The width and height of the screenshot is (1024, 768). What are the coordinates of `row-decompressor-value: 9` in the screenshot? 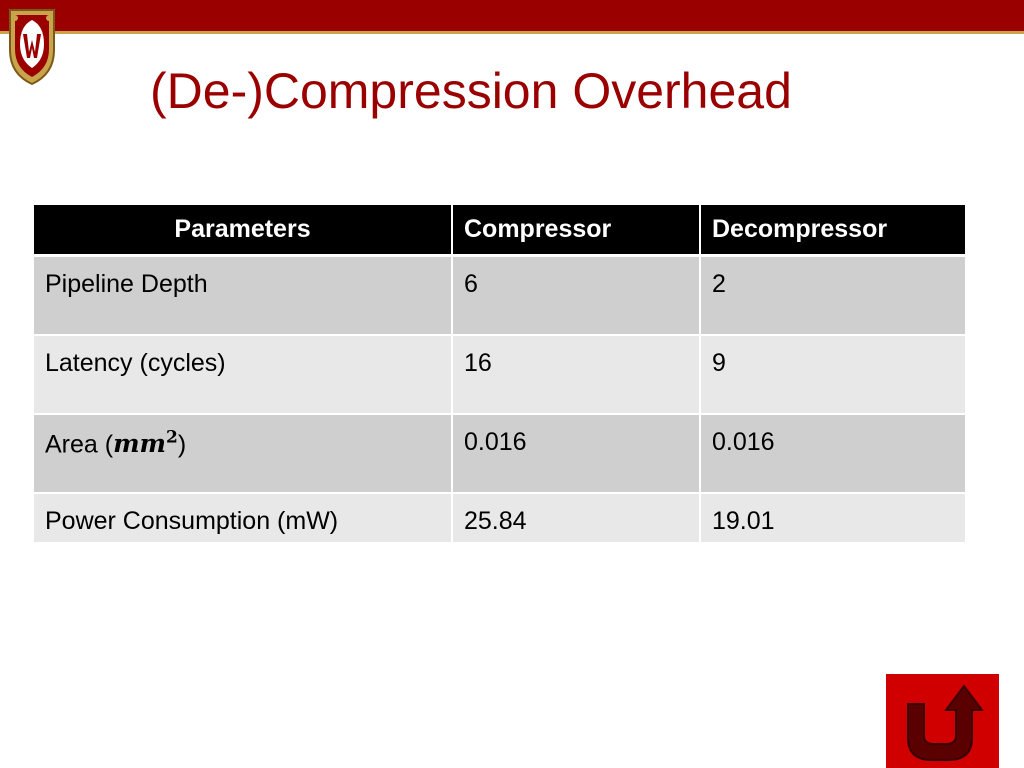 It's located at (832, 374).